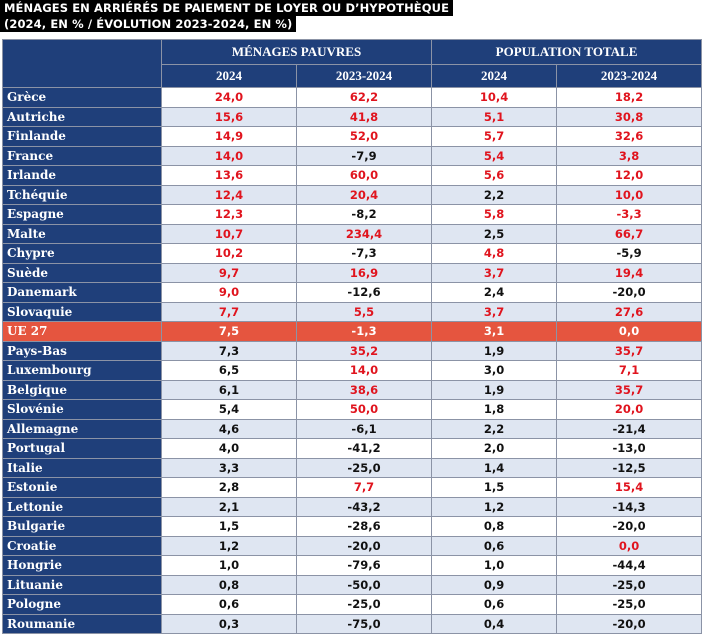 The width and height of the screenshot is (703, 640). I want to click on value-cell: 66,7, so click(629, 233).